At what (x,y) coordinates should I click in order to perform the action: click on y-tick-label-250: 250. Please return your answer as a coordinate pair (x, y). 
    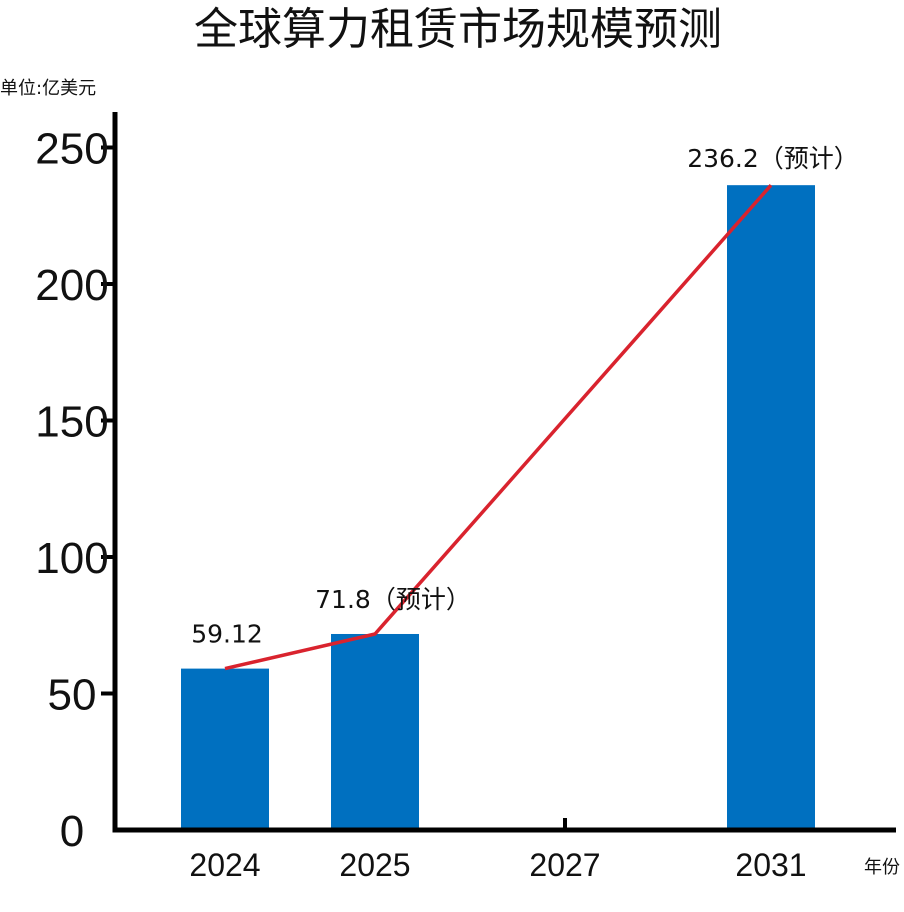
    Looking at the image, I should click on (71, 149).